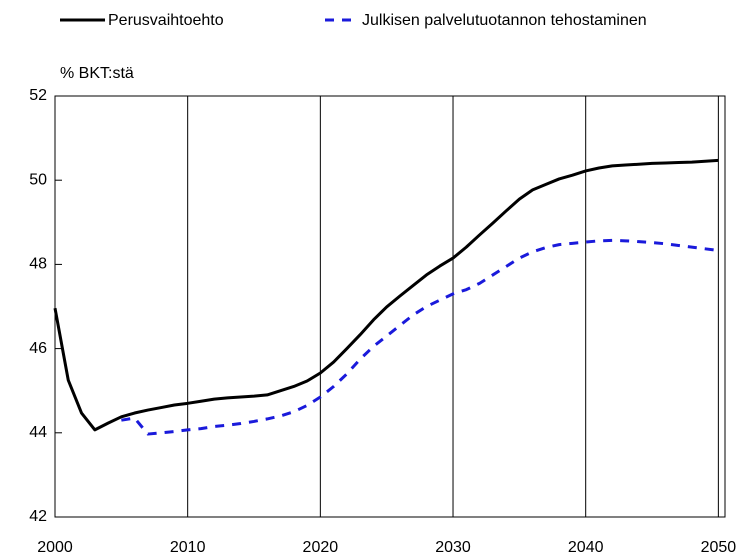  I want to click on y-tick-label: 48, so click(38, 264).